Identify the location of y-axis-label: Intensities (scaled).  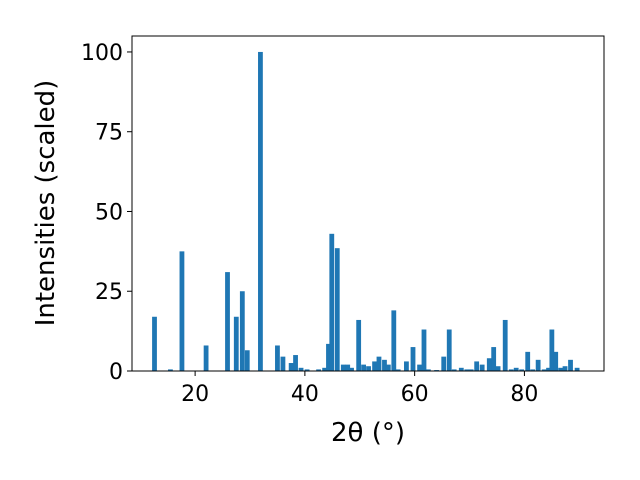
(46, 203).